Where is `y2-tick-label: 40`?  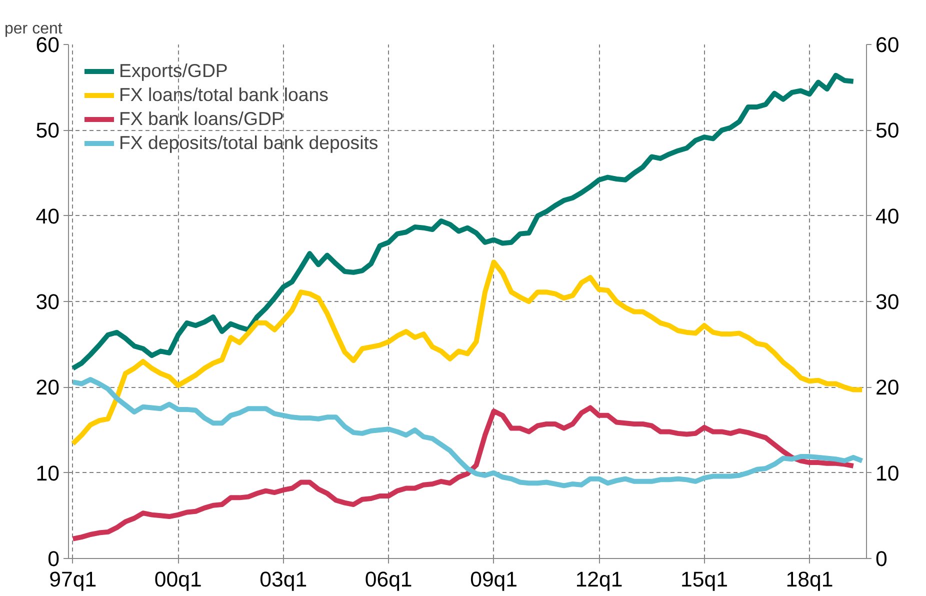
y2-tick-label: 40 is located at coordinates (888, 216).